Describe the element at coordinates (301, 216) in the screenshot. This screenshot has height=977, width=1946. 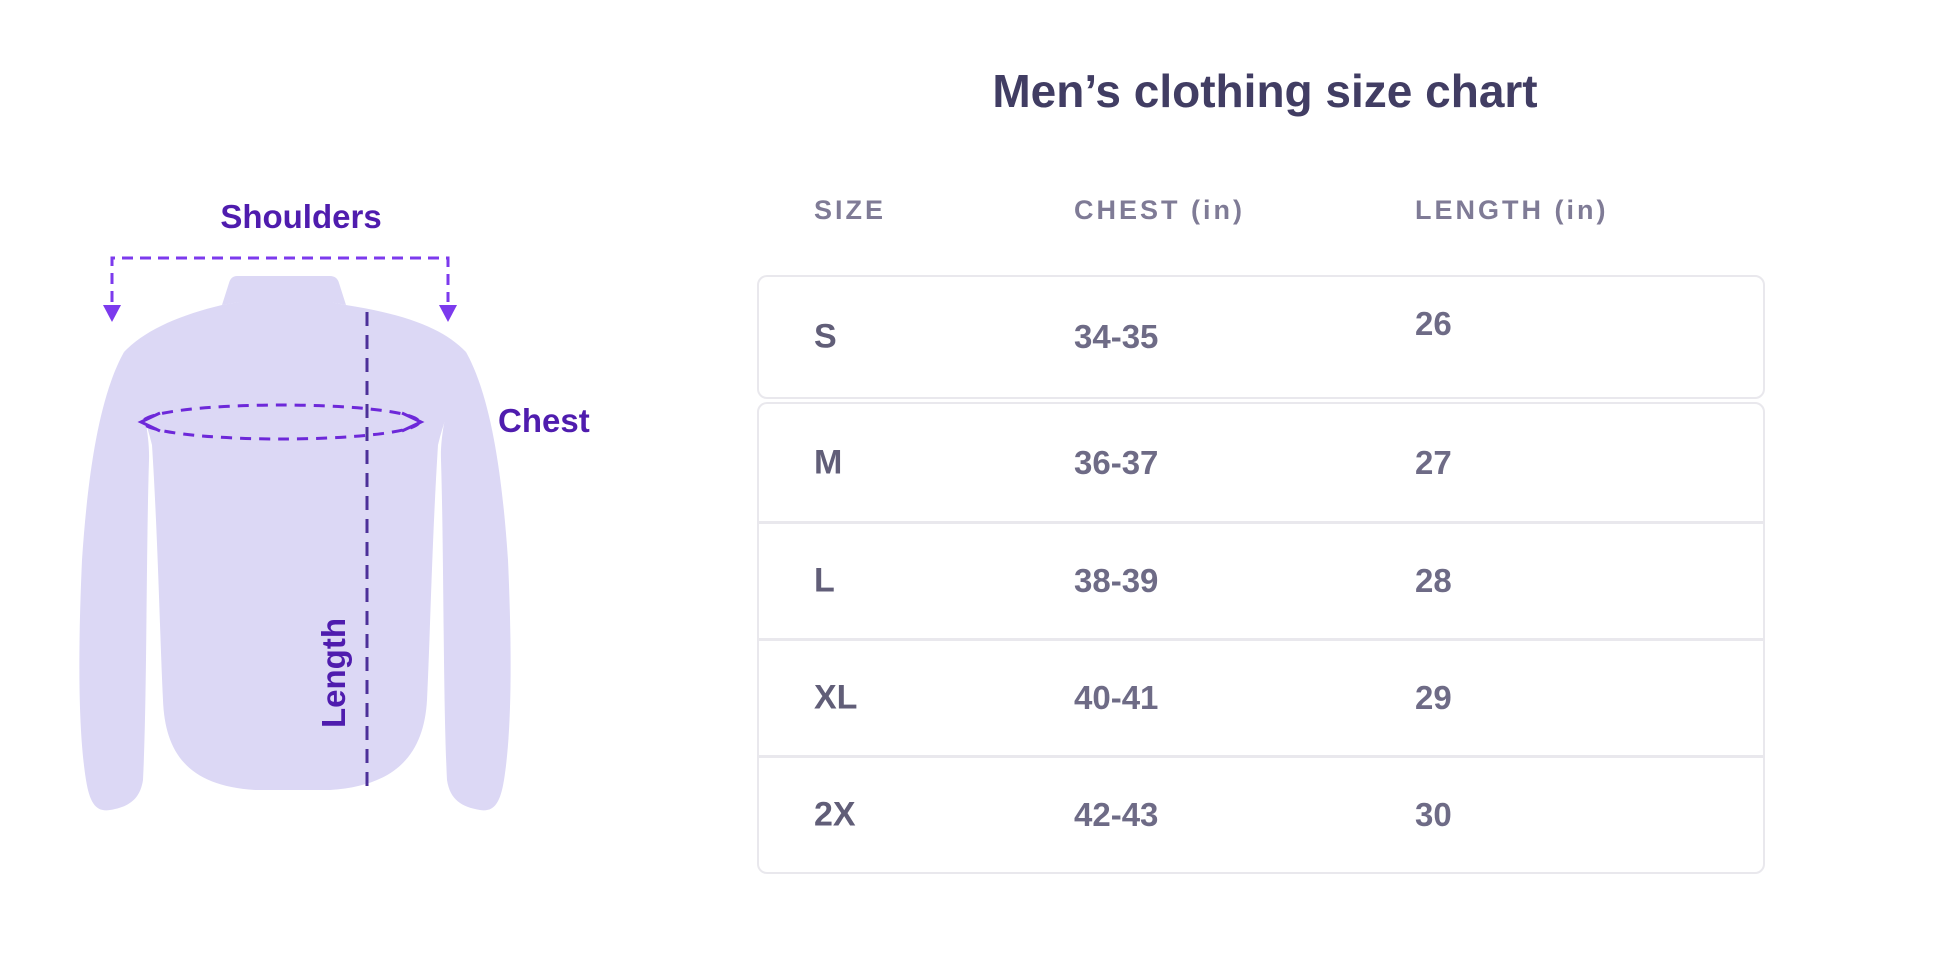
I see `shoulders-label: Shoulders` at that location.